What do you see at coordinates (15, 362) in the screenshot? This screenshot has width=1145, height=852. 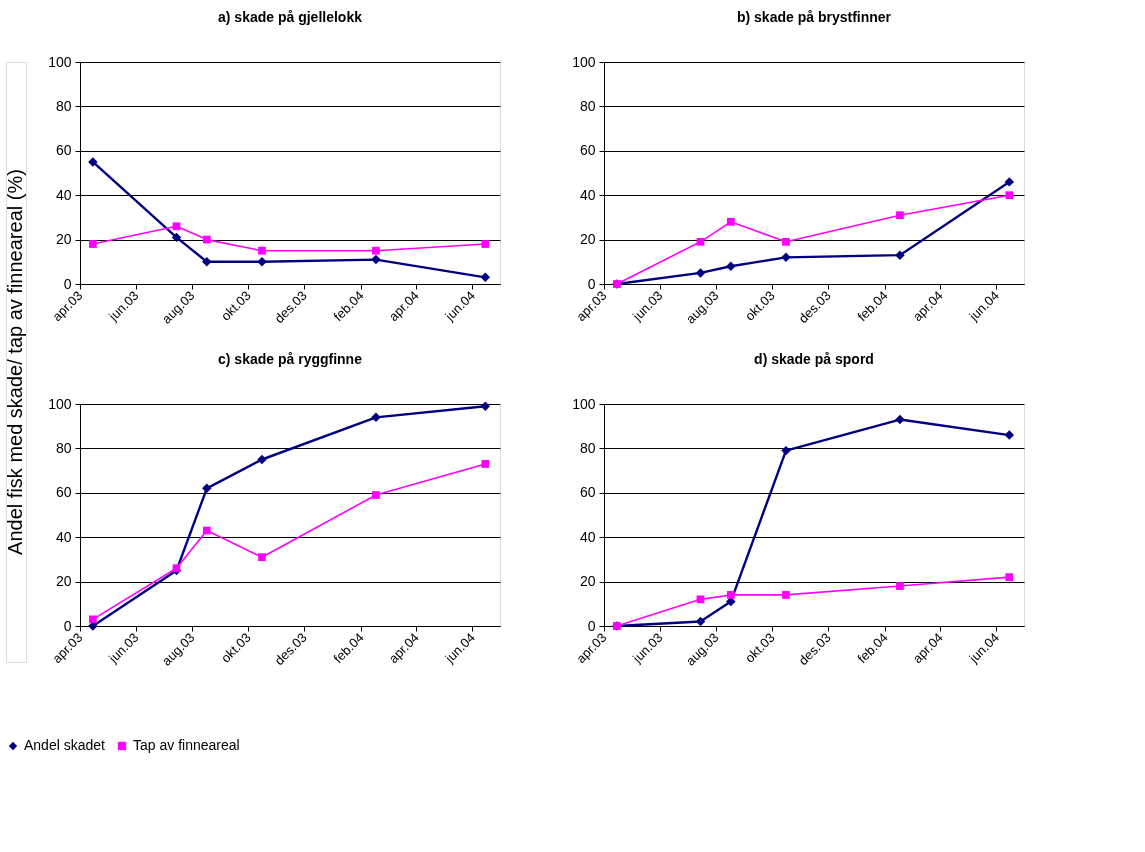 I see `y-axis-title: Andel fisk med skade/ tap av finneareal (%)` at bounding box center [15, 362].